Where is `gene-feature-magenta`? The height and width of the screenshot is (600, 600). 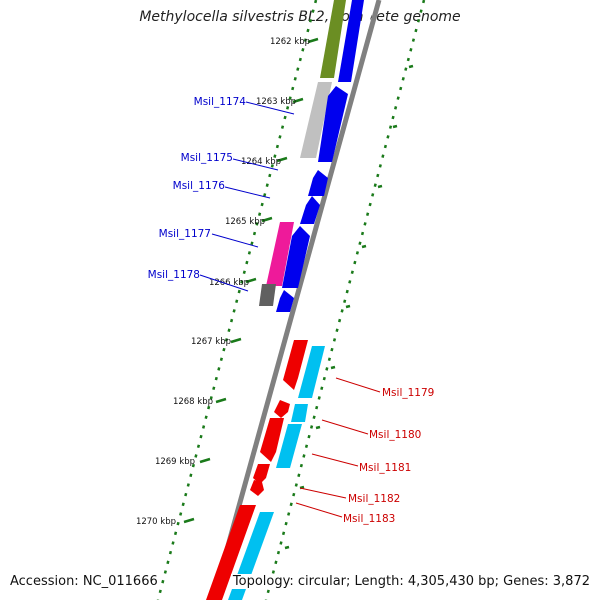
gene-feature-magenta is located at coordinates (280, 254).